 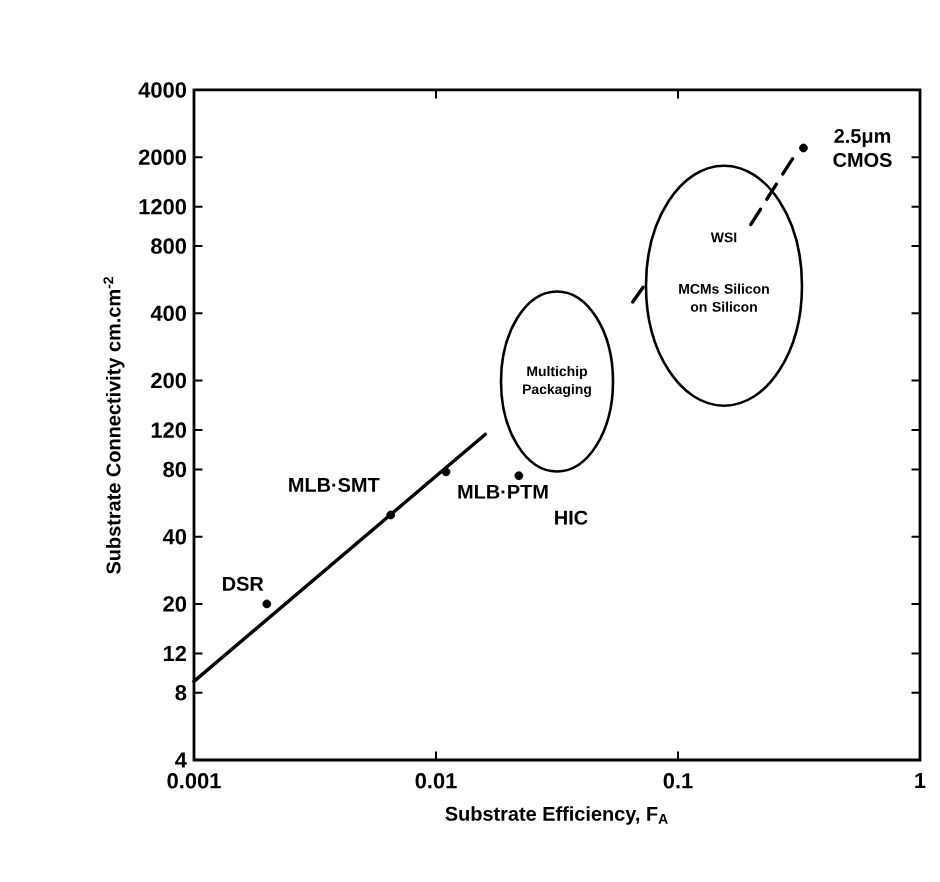 I want to click on x-tick-label: 0.001, so click(x=194, y=781).